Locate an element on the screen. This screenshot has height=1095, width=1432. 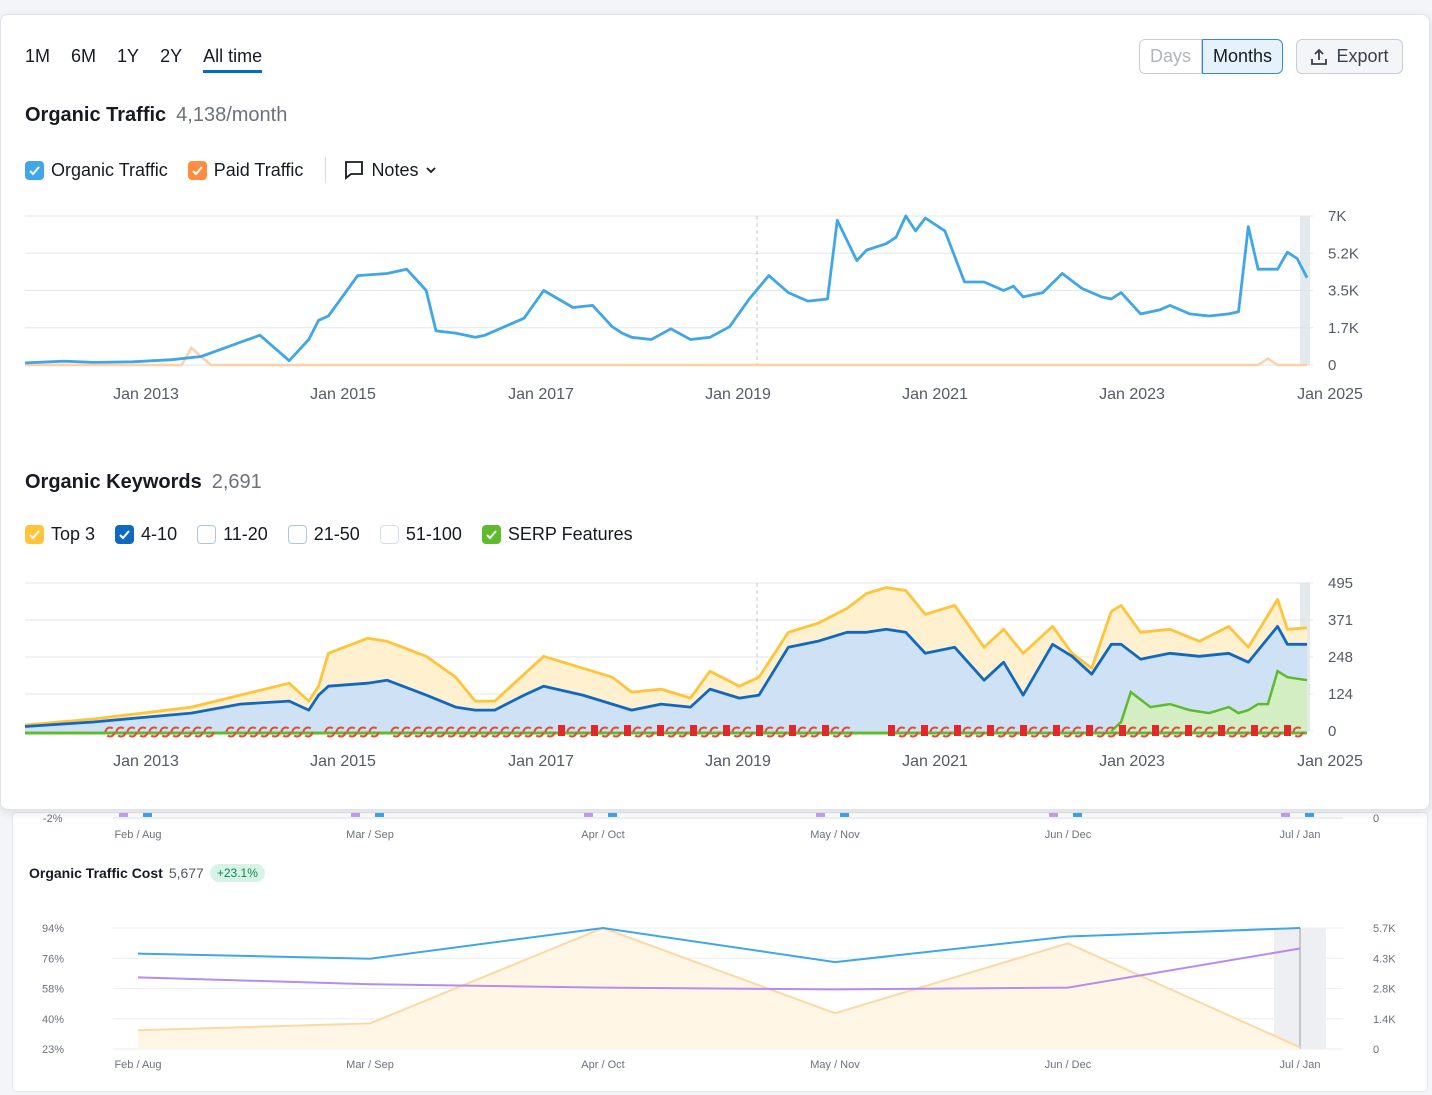
legend-divider is located at coordinates (326, 170).